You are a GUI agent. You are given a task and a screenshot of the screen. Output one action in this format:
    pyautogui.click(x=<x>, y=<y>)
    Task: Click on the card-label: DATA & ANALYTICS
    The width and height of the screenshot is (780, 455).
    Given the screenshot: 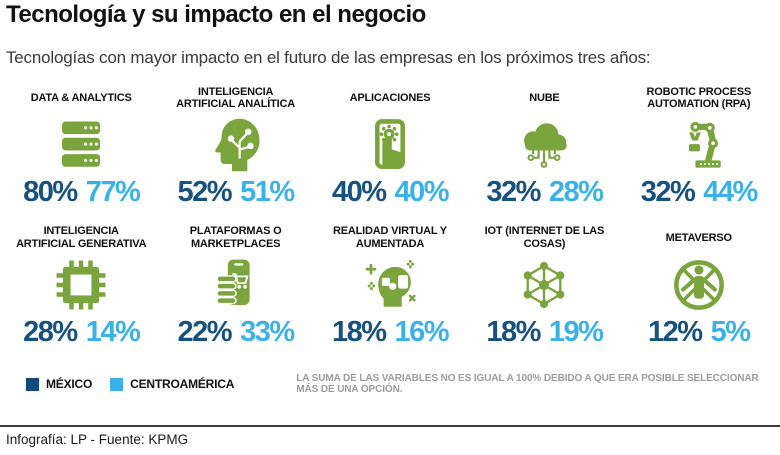 What is the action you would take?
    pyautogui.click(x=81, y=98)
    